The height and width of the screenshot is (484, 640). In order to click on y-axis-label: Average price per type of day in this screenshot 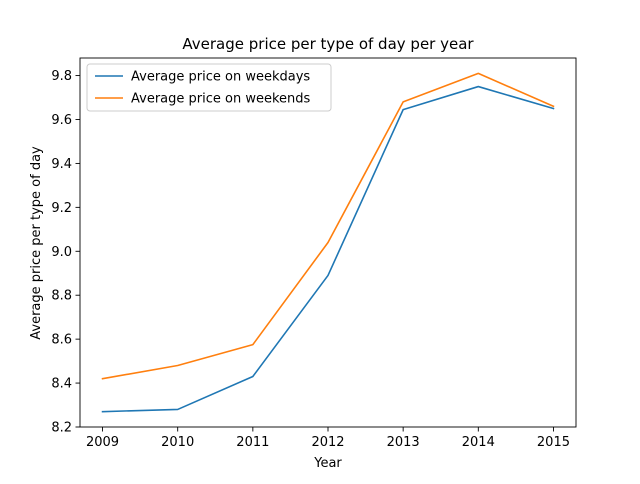, I will do `click(36, 243)`.